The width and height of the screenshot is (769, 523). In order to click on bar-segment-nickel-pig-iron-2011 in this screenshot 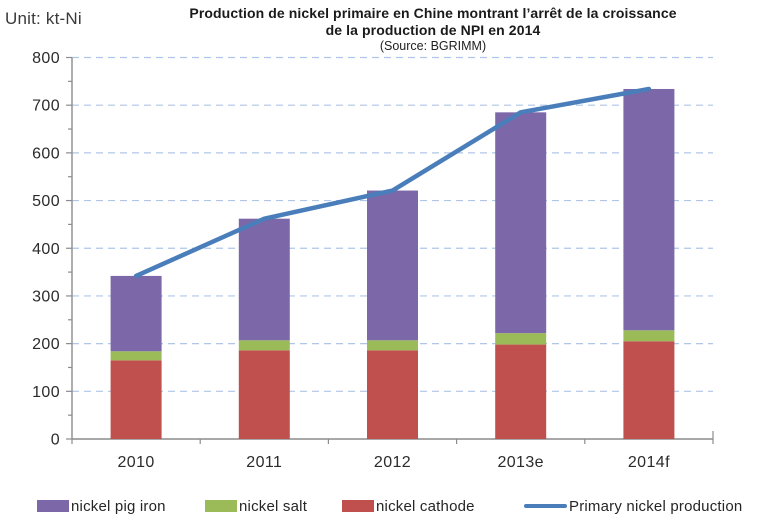, I will do `click(264, 279)`.